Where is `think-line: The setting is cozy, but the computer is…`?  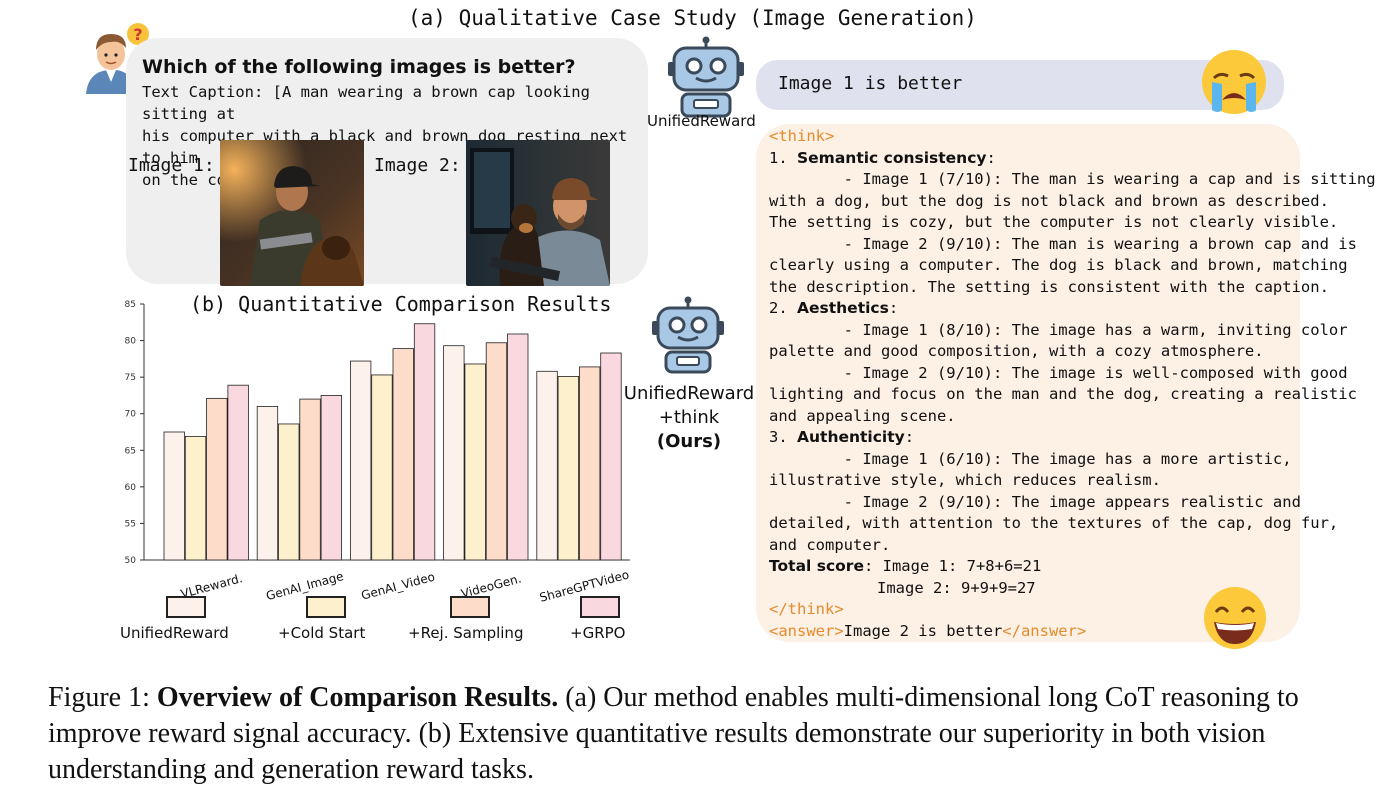
think-line: The setting is cozy, but the computer is… is located at coordinates (1054, 222).